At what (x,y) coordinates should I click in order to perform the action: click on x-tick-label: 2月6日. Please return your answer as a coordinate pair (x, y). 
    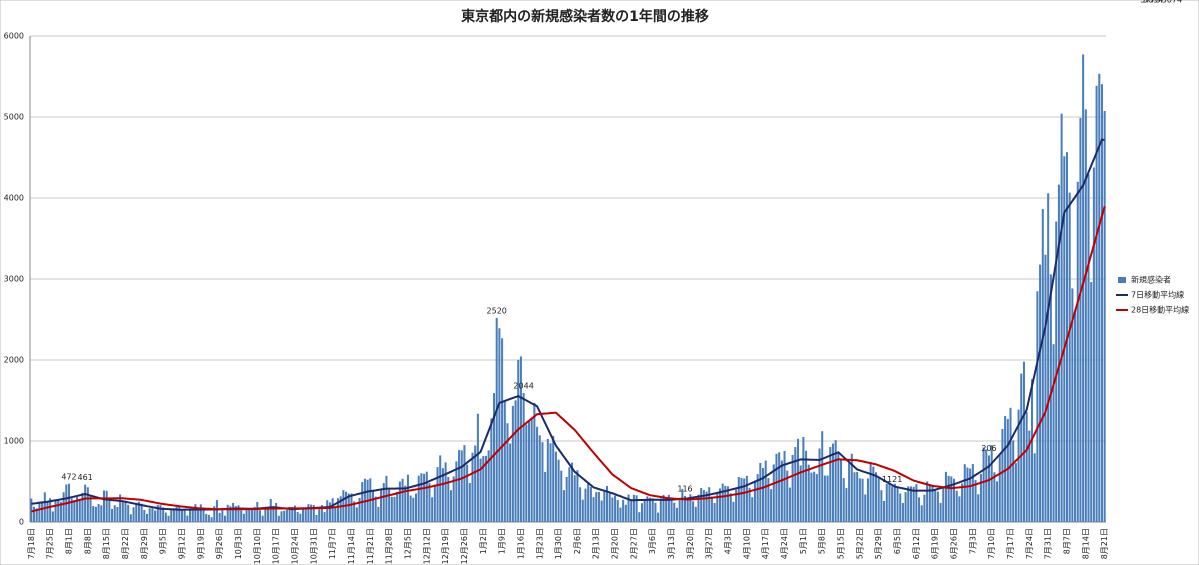
    Looking at the image, I should click on (577, 541).